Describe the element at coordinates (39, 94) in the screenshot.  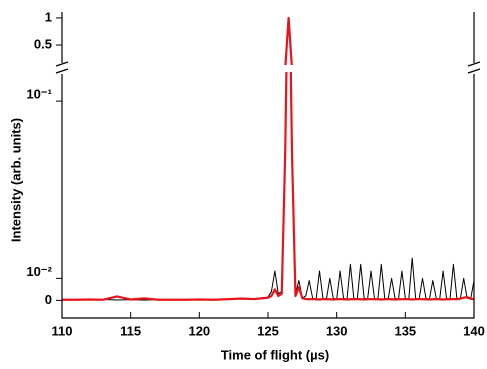
I see `y-tick-label: 10⁻¹` at that location.